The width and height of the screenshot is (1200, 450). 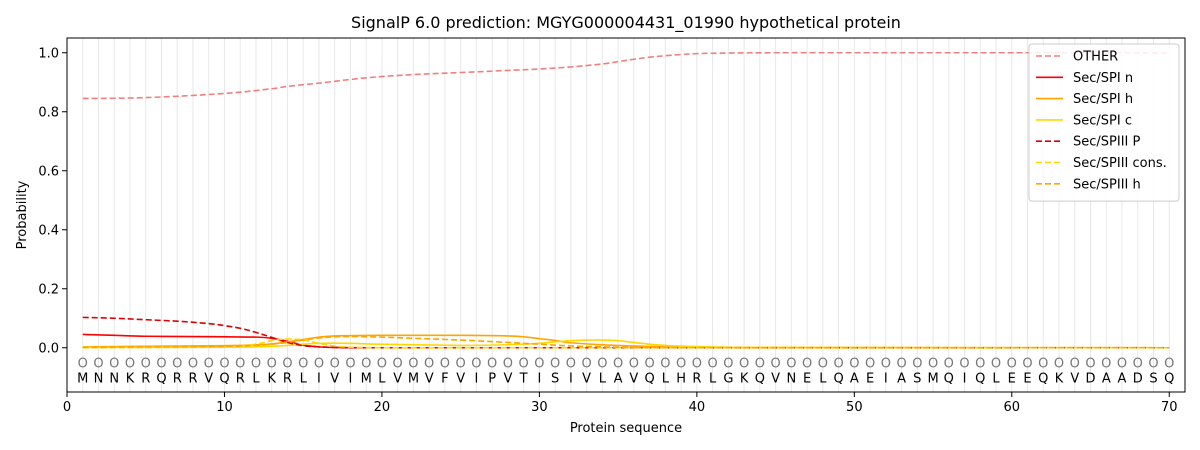 I want to click on x-tick-label: 60, so click(x=1012, y=407).